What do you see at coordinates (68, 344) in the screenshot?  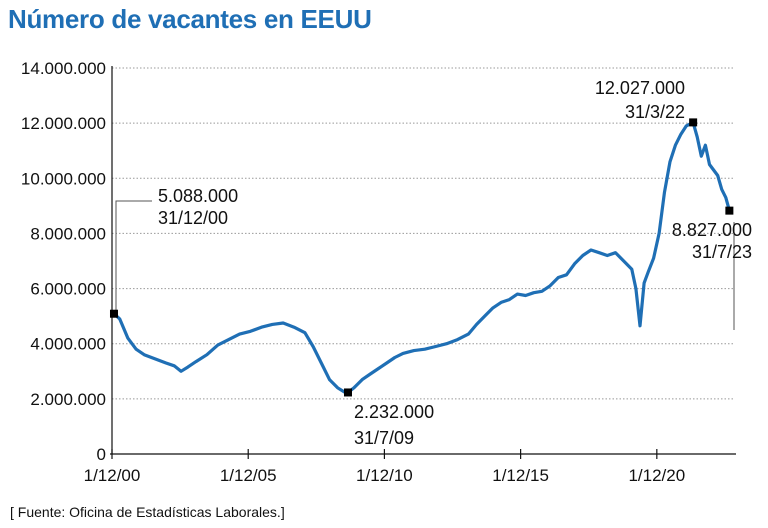 I see `y-tick-label: 4.000.000` at bounding box center [68, 344].